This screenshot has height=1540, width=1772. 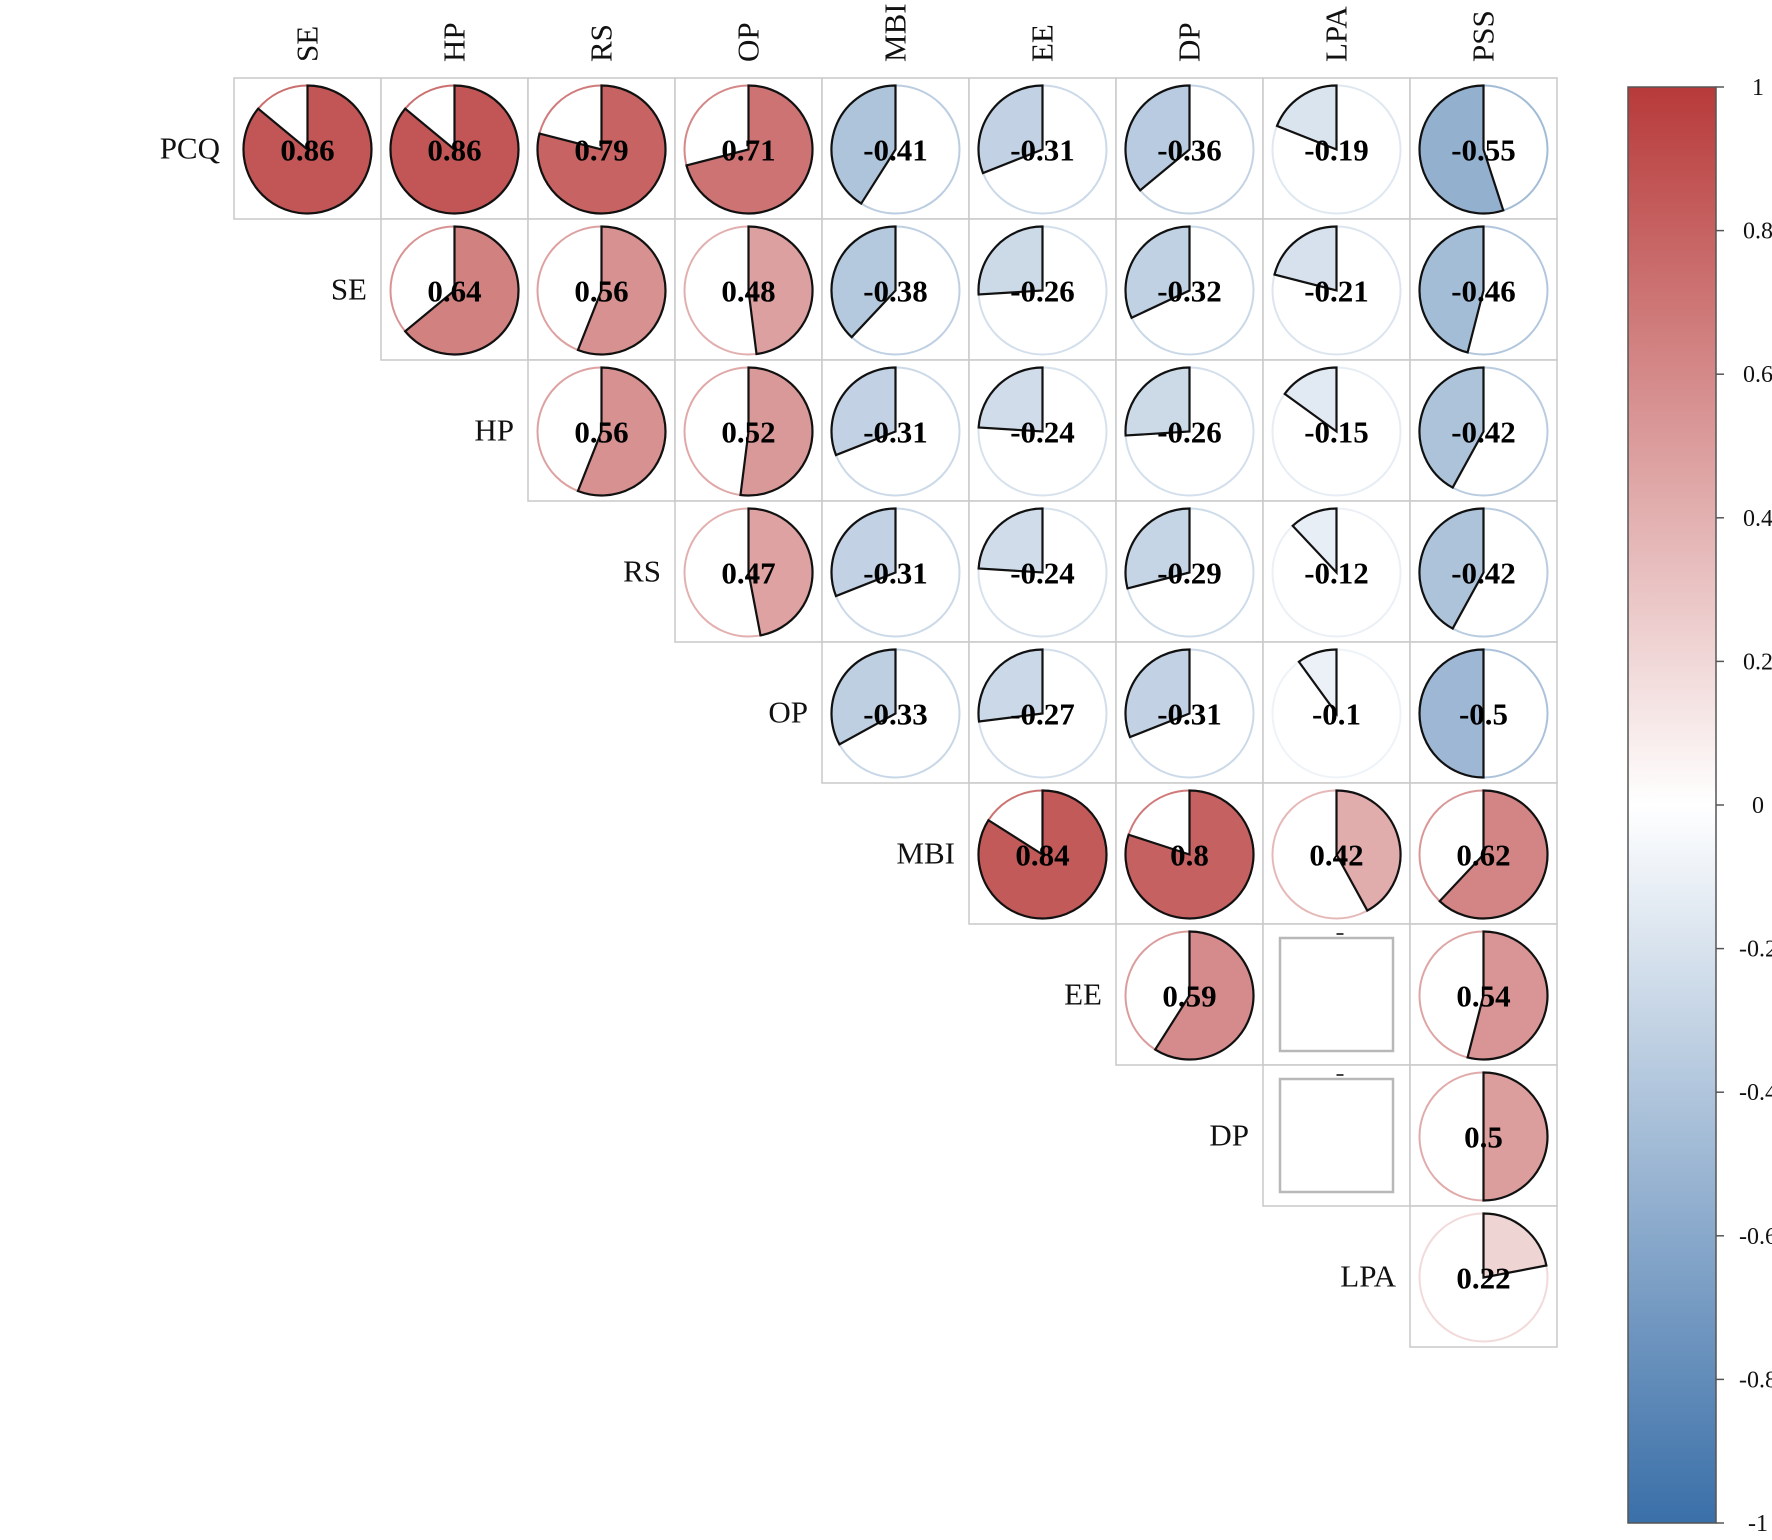 I want to click on value-label: 0.22, so click(x=1483, y=1278).